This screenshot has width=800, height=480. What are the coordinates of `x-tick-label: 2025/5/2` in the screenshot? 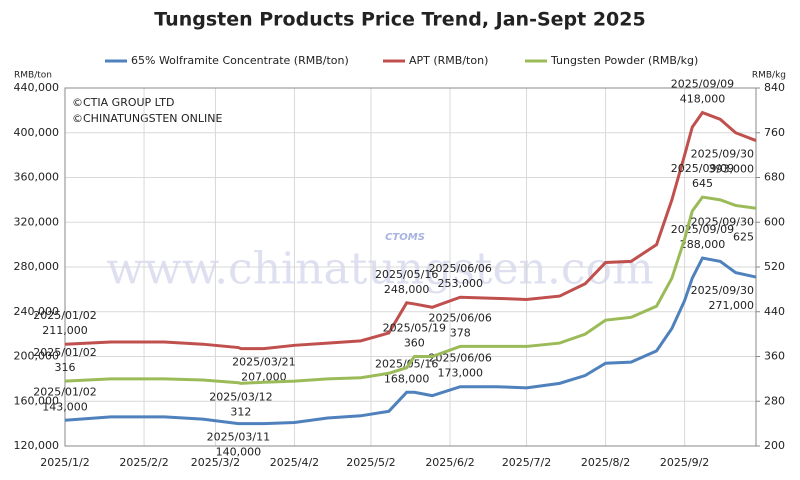 It's located at (370, 462).